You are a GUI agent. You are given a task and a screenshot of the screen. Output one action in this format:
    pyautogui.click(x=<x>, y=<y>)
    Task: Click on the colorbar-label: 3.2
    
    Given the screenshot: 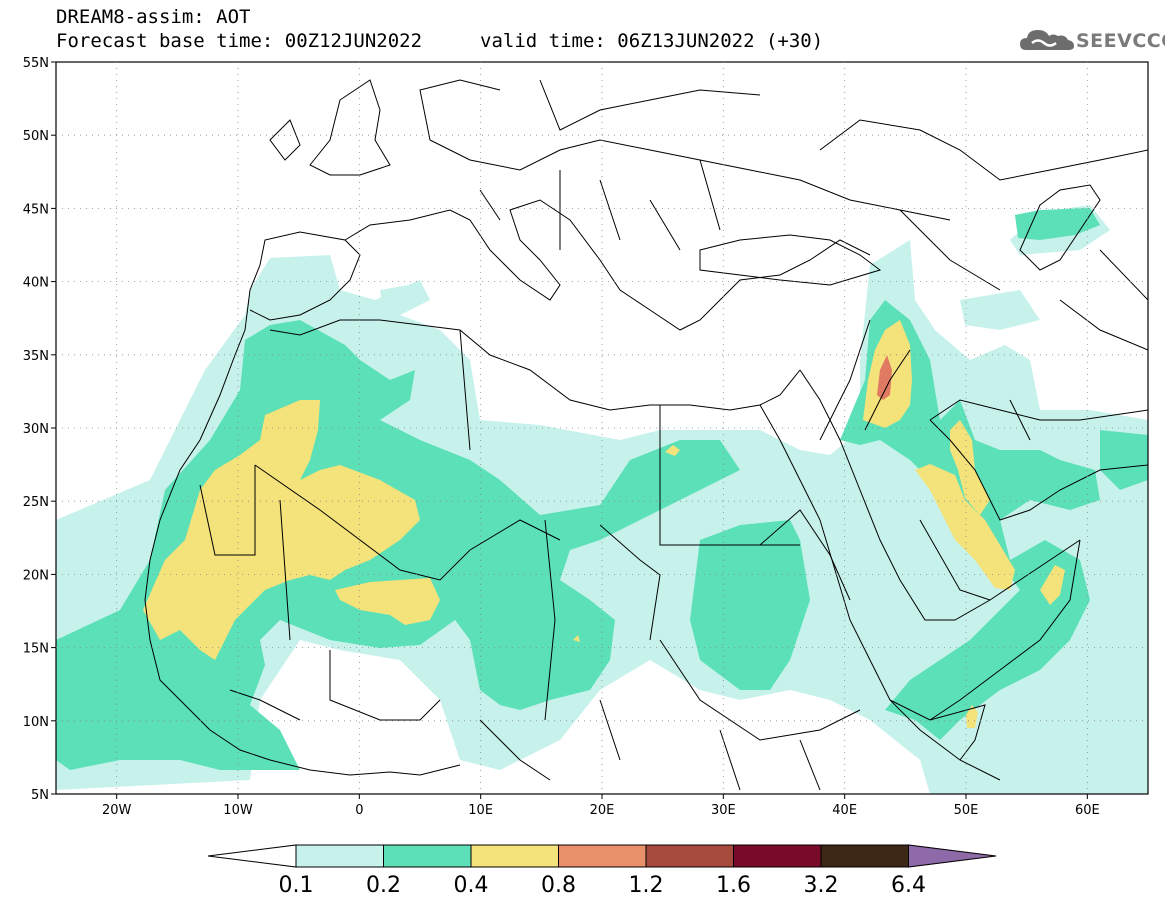 What is the action you would take?
    pyautogui.click(x=821, y=885)
    